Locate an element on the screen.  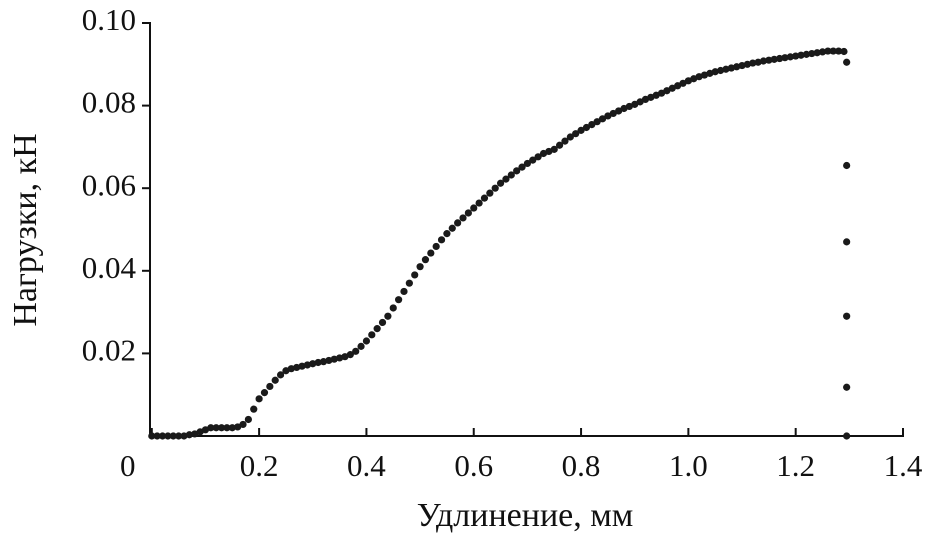
y-tick-label: 0.08 is located at coordinates (109, 102).